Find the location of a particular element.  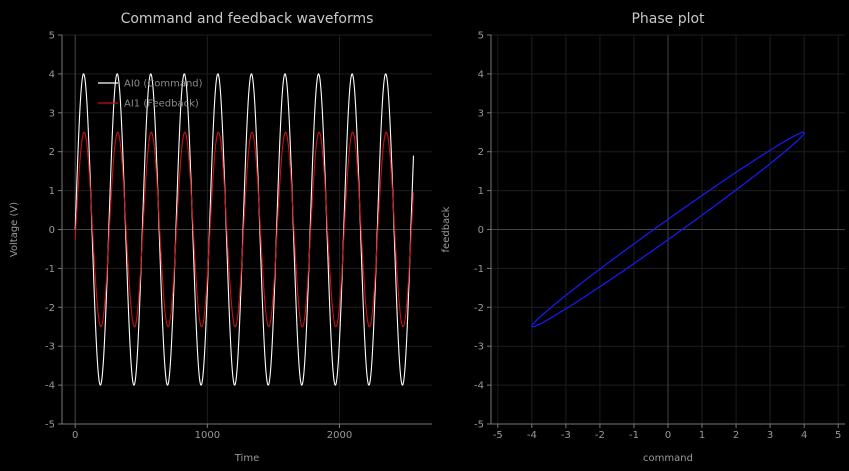

x-tick-label: -5 is located at coordinates (498, 435).